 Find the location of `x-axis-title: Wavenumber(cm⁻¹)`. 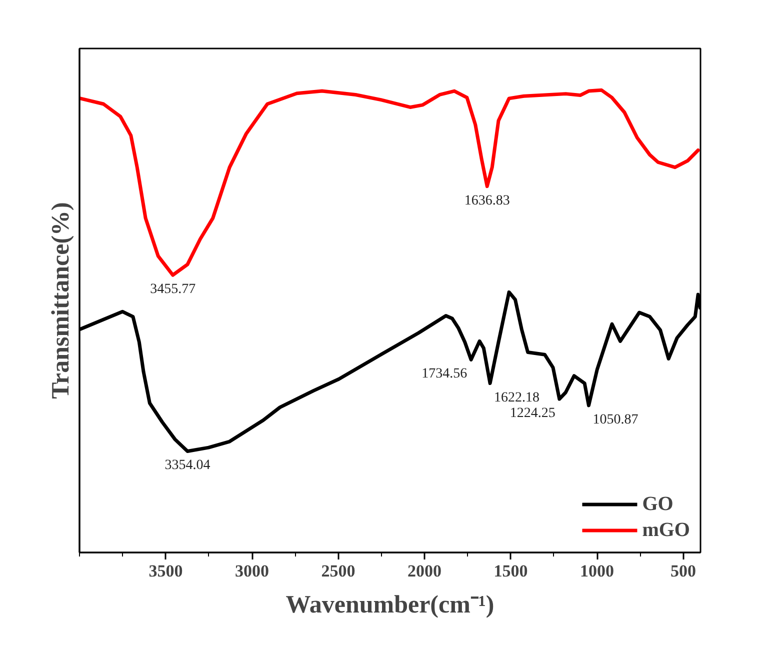

x-axis-title: Wavenumber(cm⁻¹) is located at coordinates (390, 605).